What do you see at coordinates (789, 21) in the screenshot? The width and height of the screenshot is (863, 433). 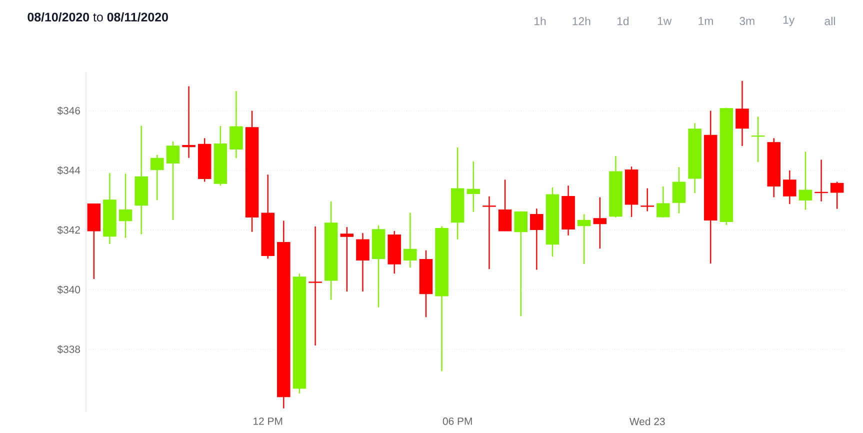 I see `text: 1y` at bounding box center [789, 21].